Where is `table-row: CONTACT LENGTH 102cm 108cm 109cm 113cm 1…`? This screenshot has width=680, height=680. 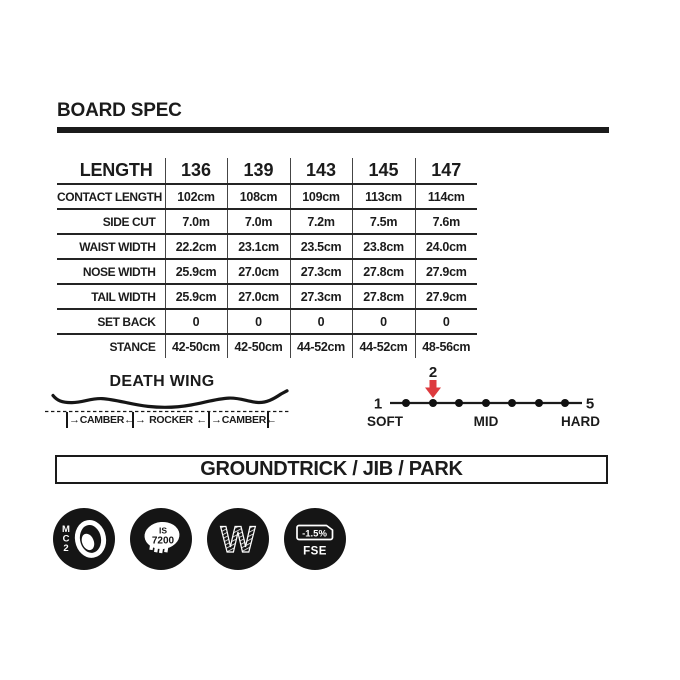 table-row: CONTACT LENGTH 102cm 108cm 109cm 113cm 1… is located at coordinates (267, 197).